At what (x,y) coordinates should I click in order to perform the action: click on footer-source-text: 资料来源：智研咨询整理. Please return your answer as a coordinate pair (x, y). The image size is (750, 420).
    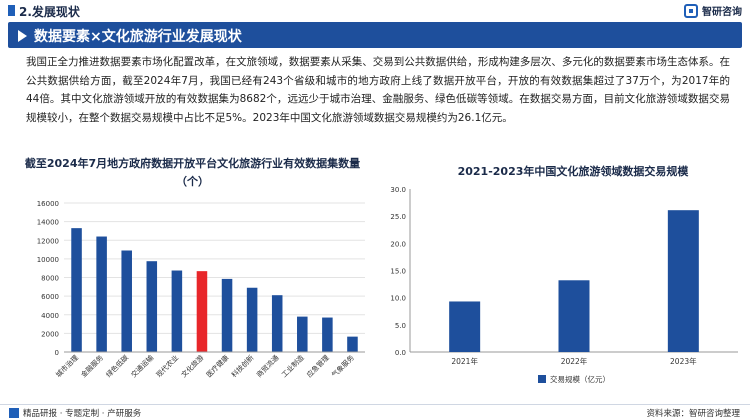
    Looking at the image, I should click on (693, 414).